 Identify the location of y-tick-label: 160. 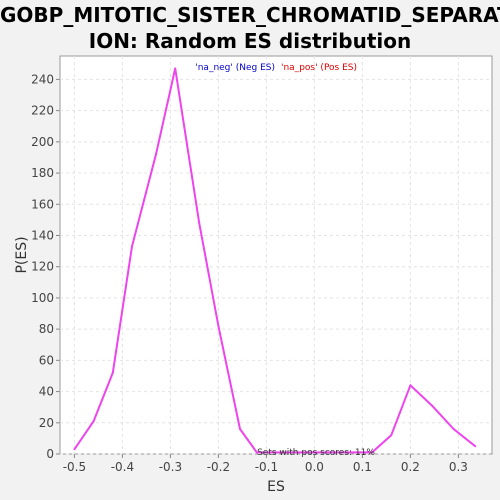
(42, 204).